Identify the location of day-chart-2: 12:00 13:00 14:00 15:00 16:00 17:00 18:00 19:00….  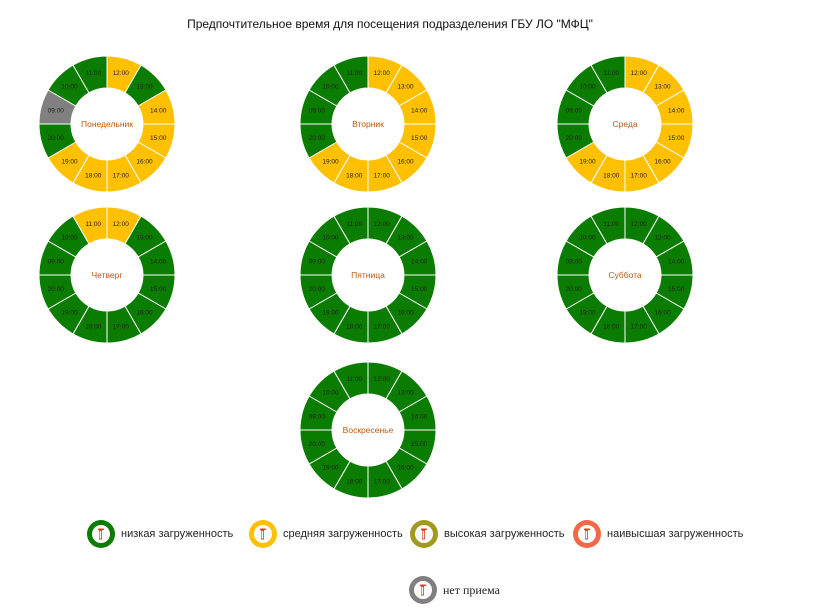
(368, 124).